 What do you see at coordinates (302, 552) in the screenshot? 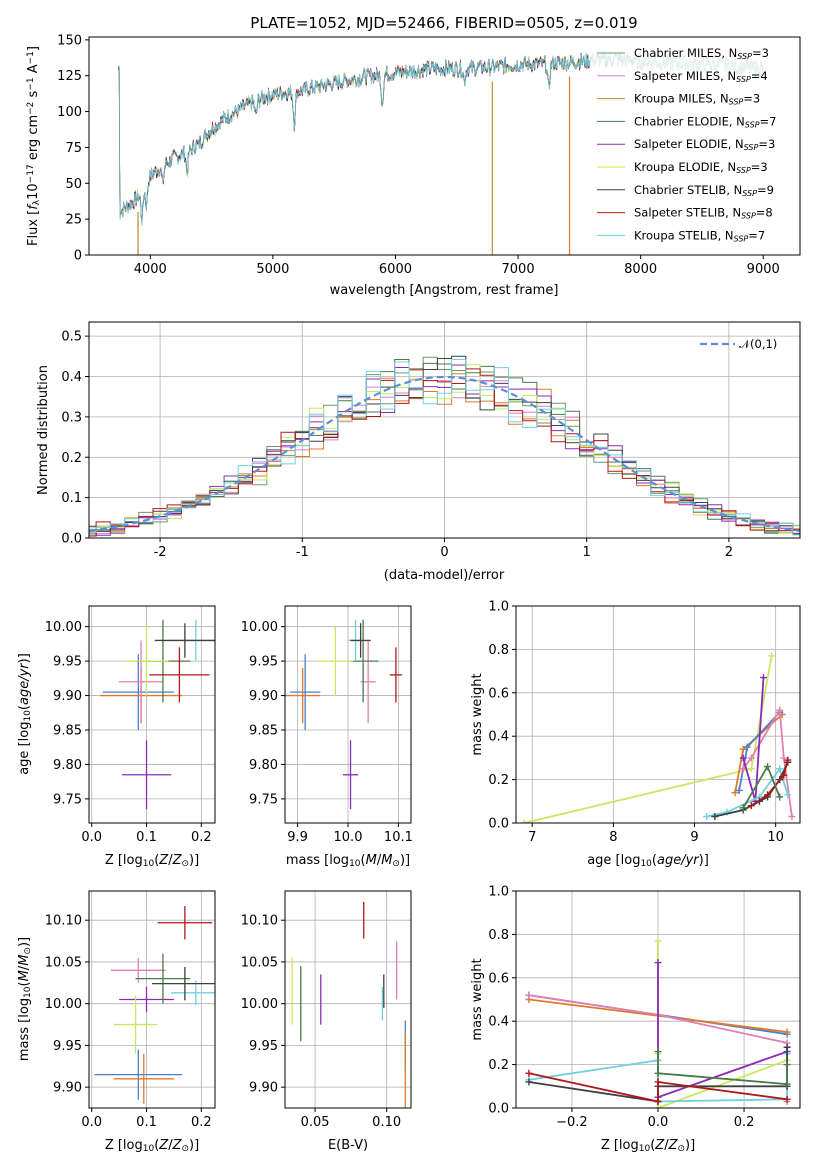
I see `x-tick-label: -1` at bounding box center [302, 552].